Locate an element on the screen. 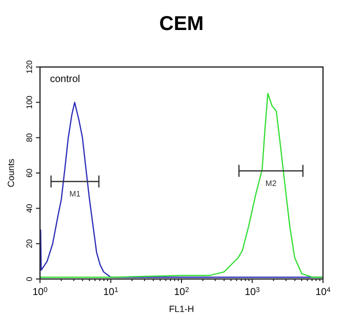 The width and height of the screenshot is (350, 320). y-tick-label: 40 is located at coordinates (29, 208).